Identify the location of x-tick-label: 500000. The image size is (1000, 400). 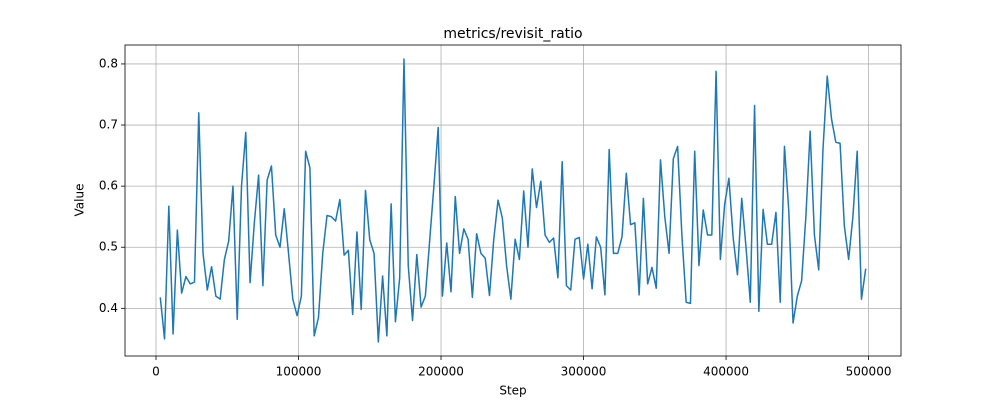
(869, 372).